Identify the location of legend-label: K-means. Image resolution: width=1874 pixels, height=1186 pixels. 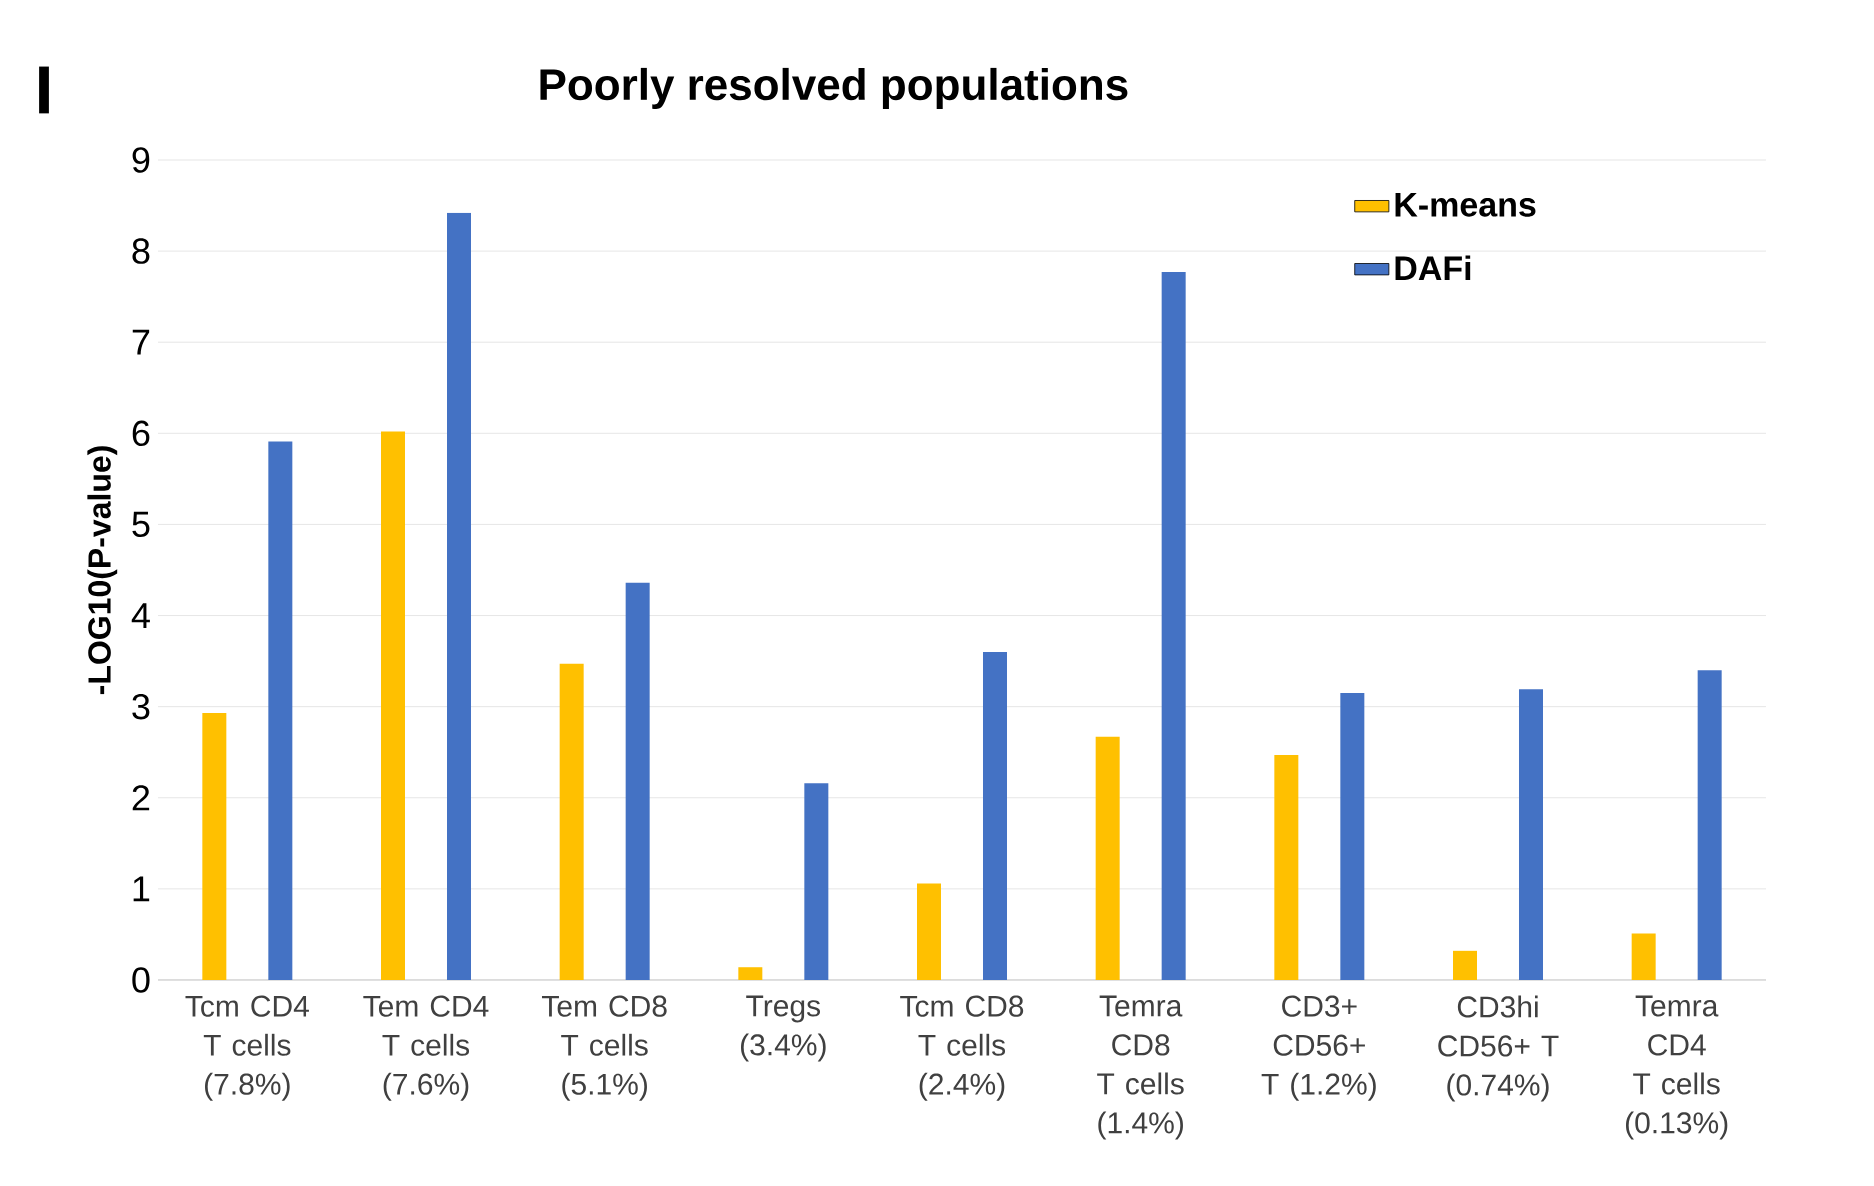
(1465, 204).